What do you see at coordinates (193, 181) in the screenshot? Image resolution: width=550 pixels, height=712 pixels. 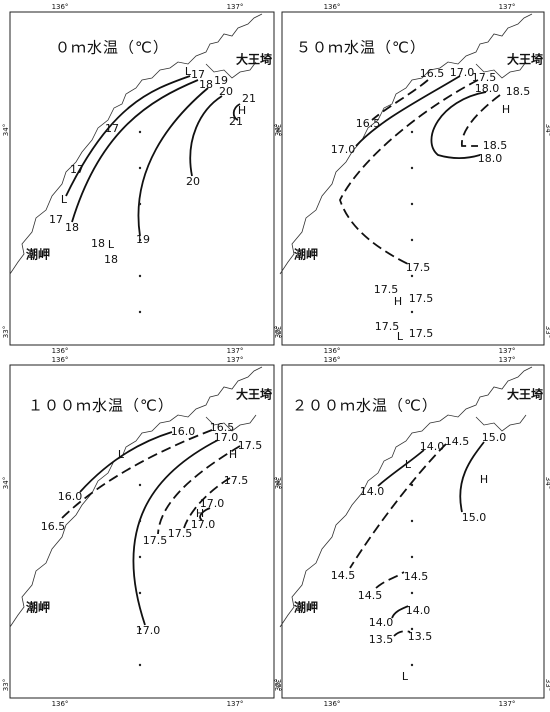 I see `contour-label: 20` at bounding box center [193, 181].